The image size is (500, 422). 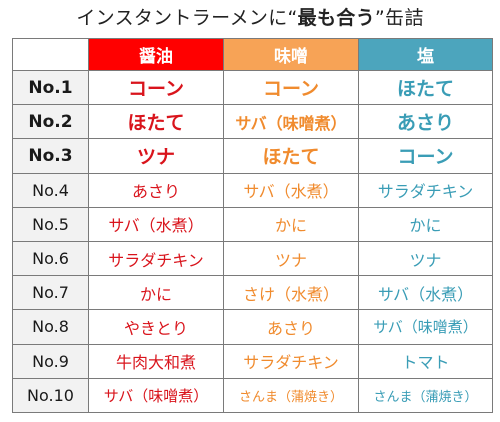 What do you see at coordinates (425, 224) in the screenshot?
I see `cell-shio: かに` at bounding box center [425, 224].